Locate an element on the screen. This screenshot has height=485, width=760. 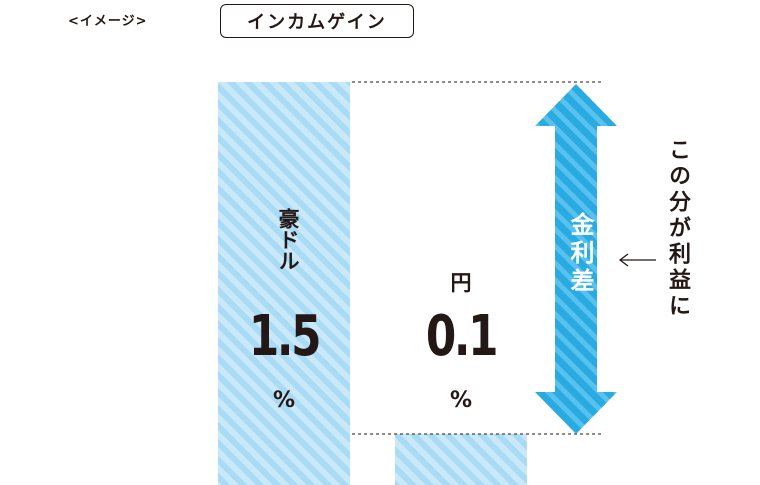
bar-value-jpy: 0.1 is located at coordinates (462, 336).